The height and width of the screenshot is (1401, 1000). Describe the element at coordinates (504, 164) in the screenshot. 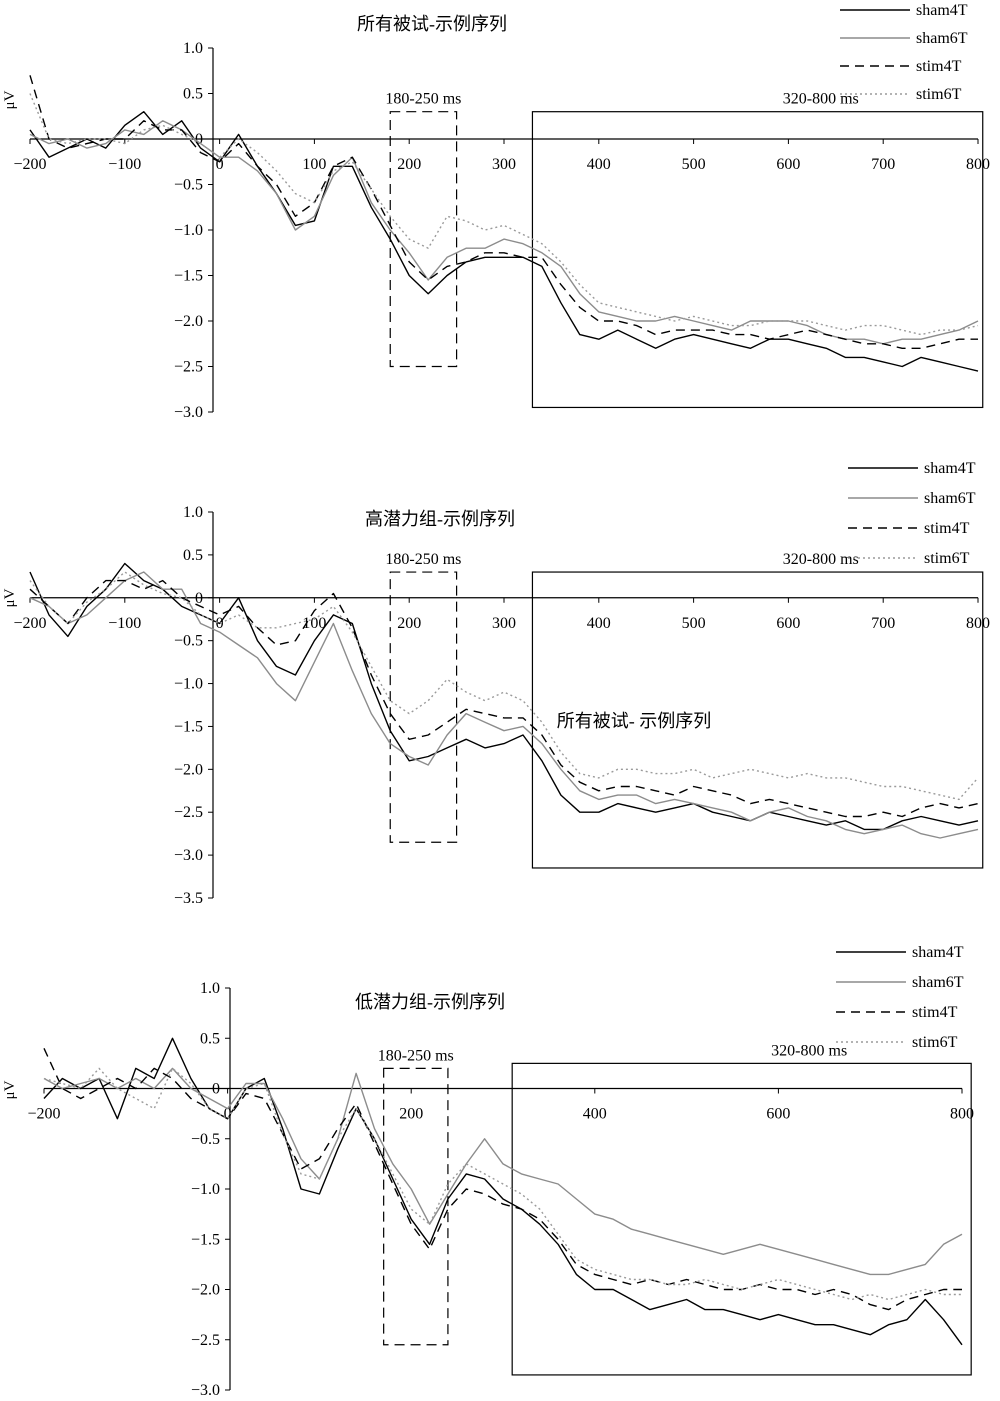

I see `x-tick-label: 300` at that location.